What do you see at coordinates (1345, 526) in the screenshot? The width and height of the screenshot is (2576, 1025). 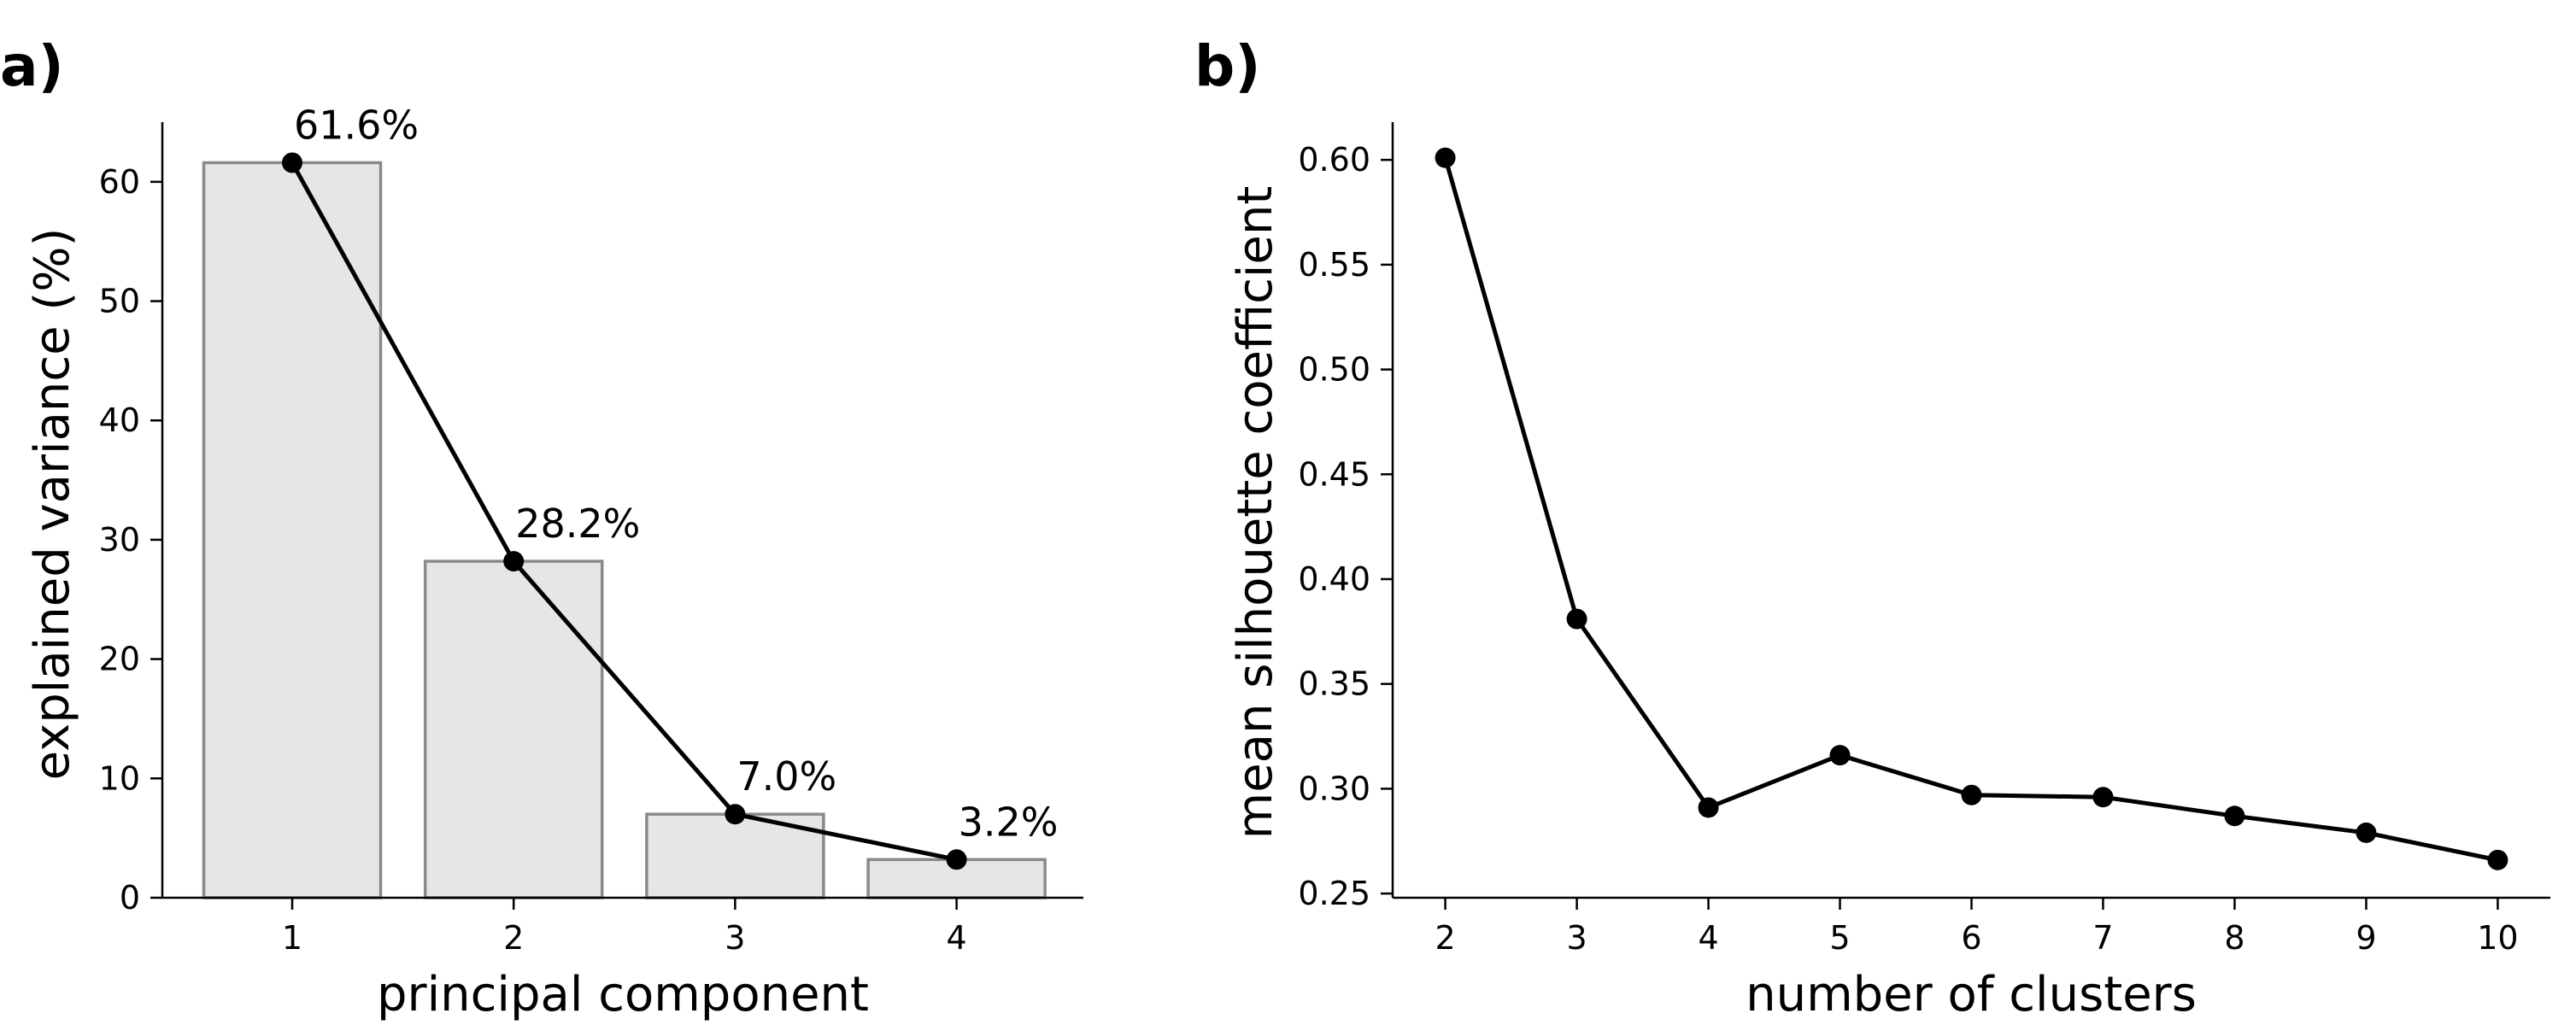 I see `panel-b-y-ticks: 0.25 0.30 0.35 0.40 0.45 0.50 0.55 0.60` at bounding box center [1345, 526].